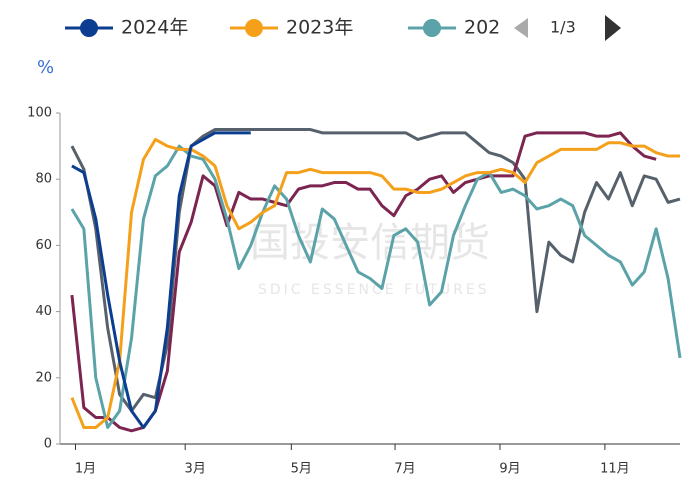 The width and height of the screenshot is (683, 481). Describe the element at coordinates (301, 469) in the screenshot. I see `x-tick-label: 5月` at that location.